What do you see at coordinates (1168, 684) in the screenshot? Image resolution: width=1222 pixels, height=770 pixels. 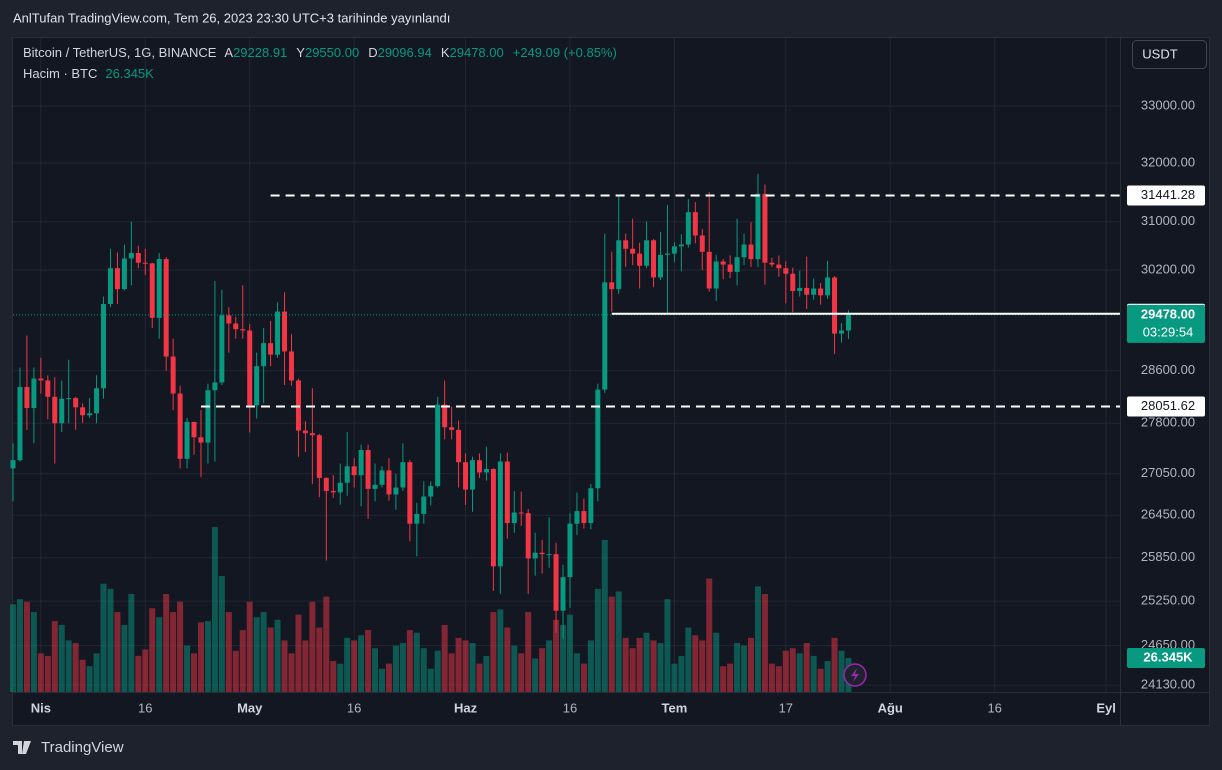 I see `y-tick-label: 24130.00` at bounding box center [1168, 684].